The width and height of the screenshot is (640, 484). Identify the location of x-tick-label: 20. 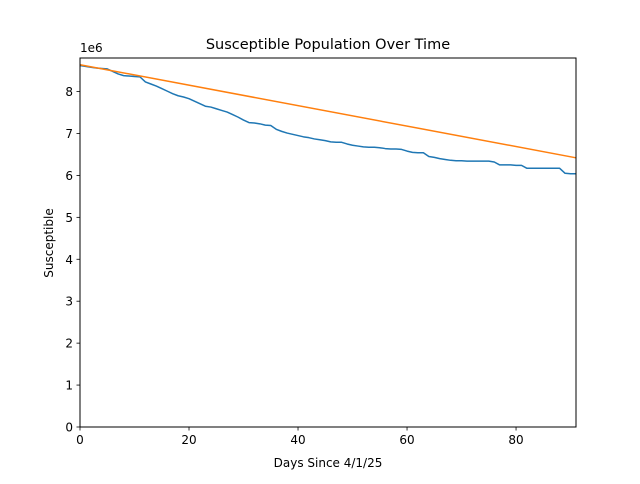
(188, 440).